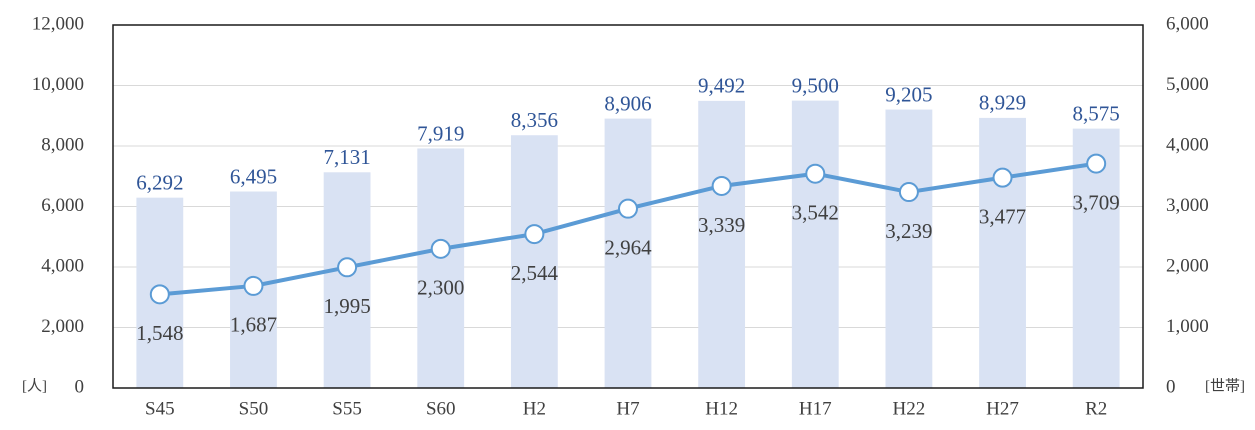  Describe the element at coordinates (628, 247) in the screenshot. I see `line-value-label: 2,964` at that location.